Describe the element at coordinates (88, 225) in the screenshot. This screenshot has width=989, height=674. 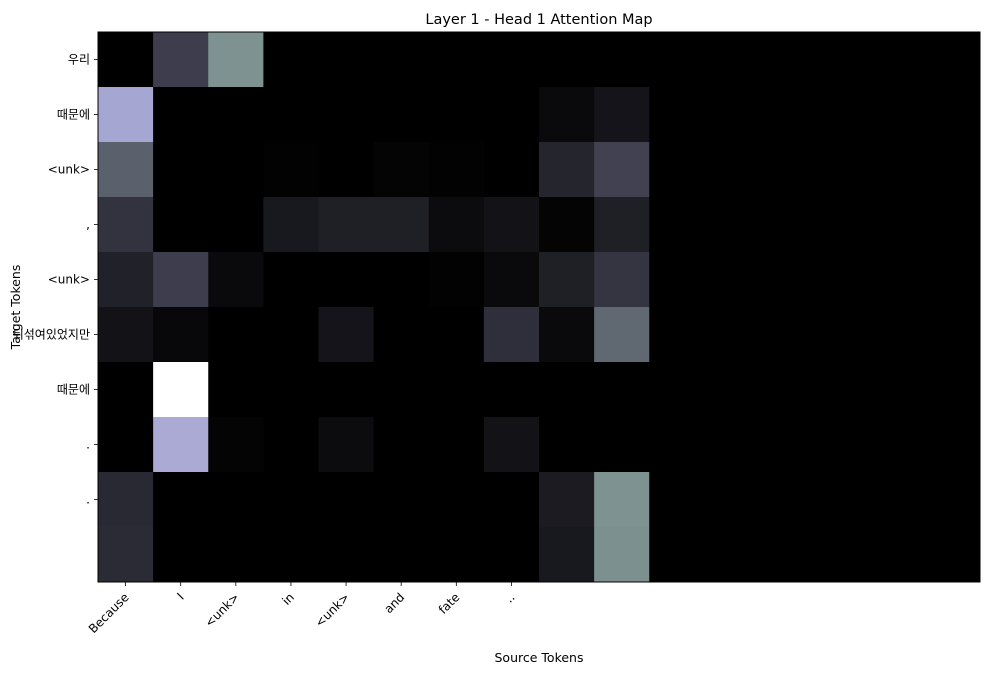
I see `y-tick-label: ,` at that location.